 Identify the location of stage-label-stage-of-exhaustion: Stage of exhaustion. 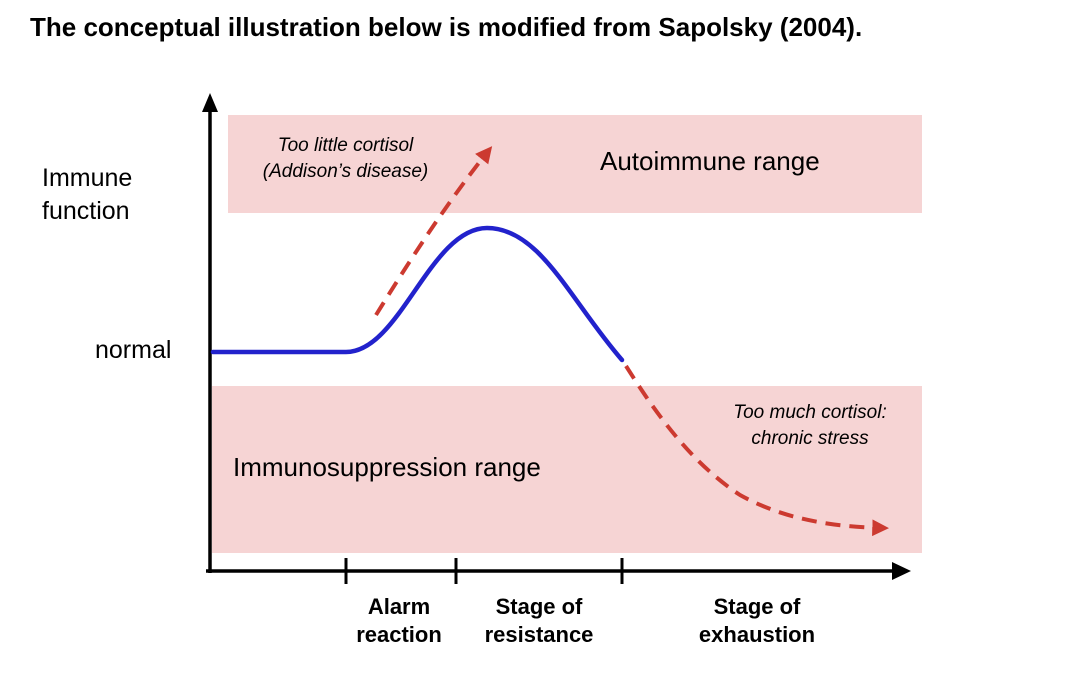
(757, 620).